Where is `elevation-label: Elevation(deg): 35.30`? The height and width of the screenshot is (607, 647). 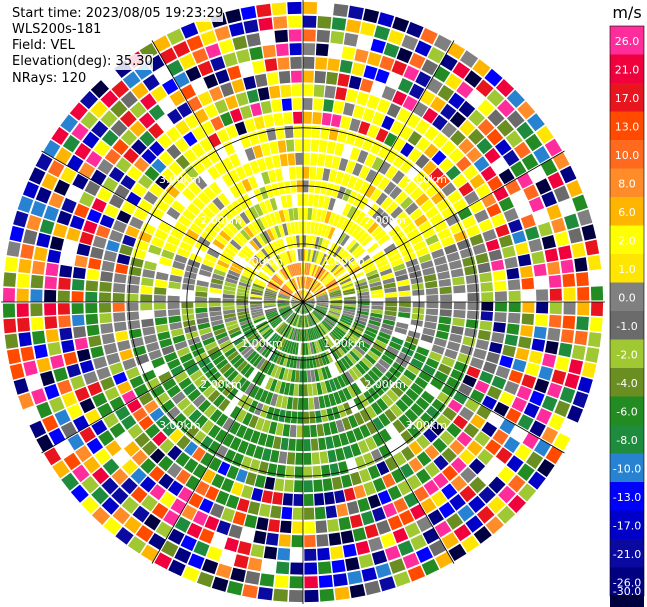 elevation-label: Elevation(deg): 35.30 is located at coordinates (82, 62).